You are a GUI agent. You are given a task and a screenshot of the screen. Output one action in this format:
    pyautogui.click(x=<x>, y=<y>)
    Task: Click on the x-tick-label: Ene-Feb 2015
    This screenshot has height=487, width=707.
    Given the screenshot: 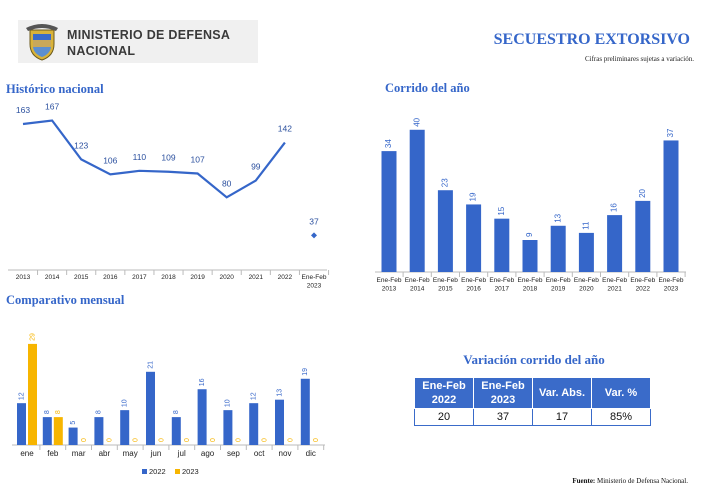 What is the action you would take?
    pyautogui.click(x=445, y=285)
    